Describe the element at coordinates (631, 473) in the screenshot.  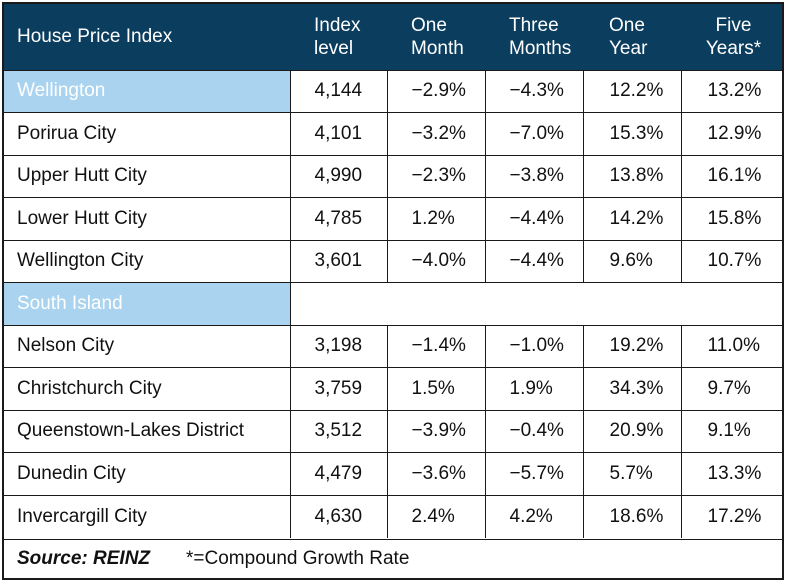
I see `cell-one-year: 5.7%` at that location.